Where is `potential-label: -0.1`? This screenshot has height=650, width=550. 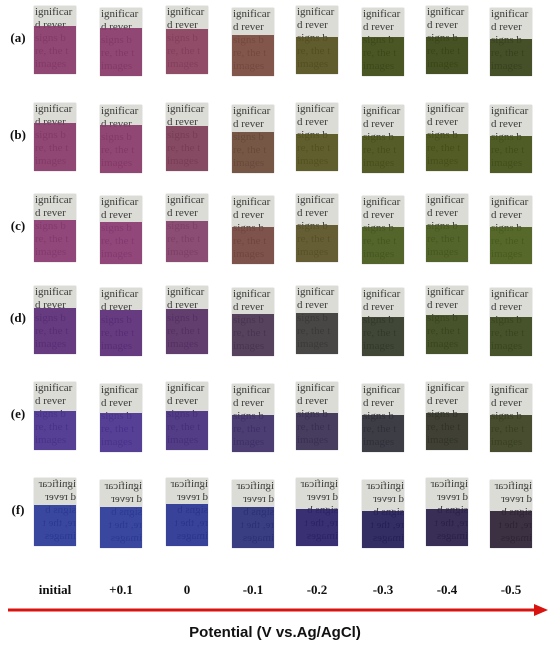 potential-label: -0.1 is located at coordinates (253, 589).